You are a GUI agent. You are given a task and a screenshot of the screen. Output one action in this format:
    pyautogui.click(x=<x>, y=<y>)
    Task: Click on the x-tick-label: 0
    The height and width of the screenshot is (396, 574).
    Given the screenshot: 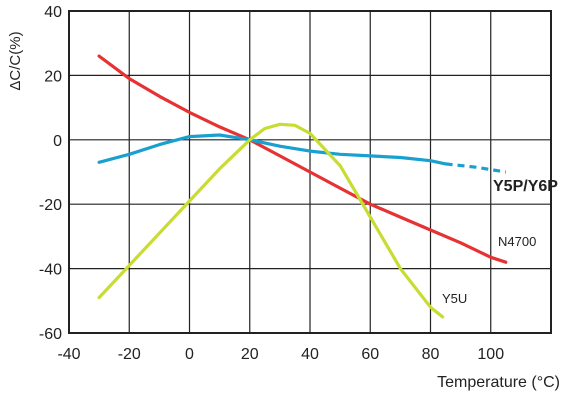 What is the action you would take?
    pyautogui.click(x=189, y=354)
    